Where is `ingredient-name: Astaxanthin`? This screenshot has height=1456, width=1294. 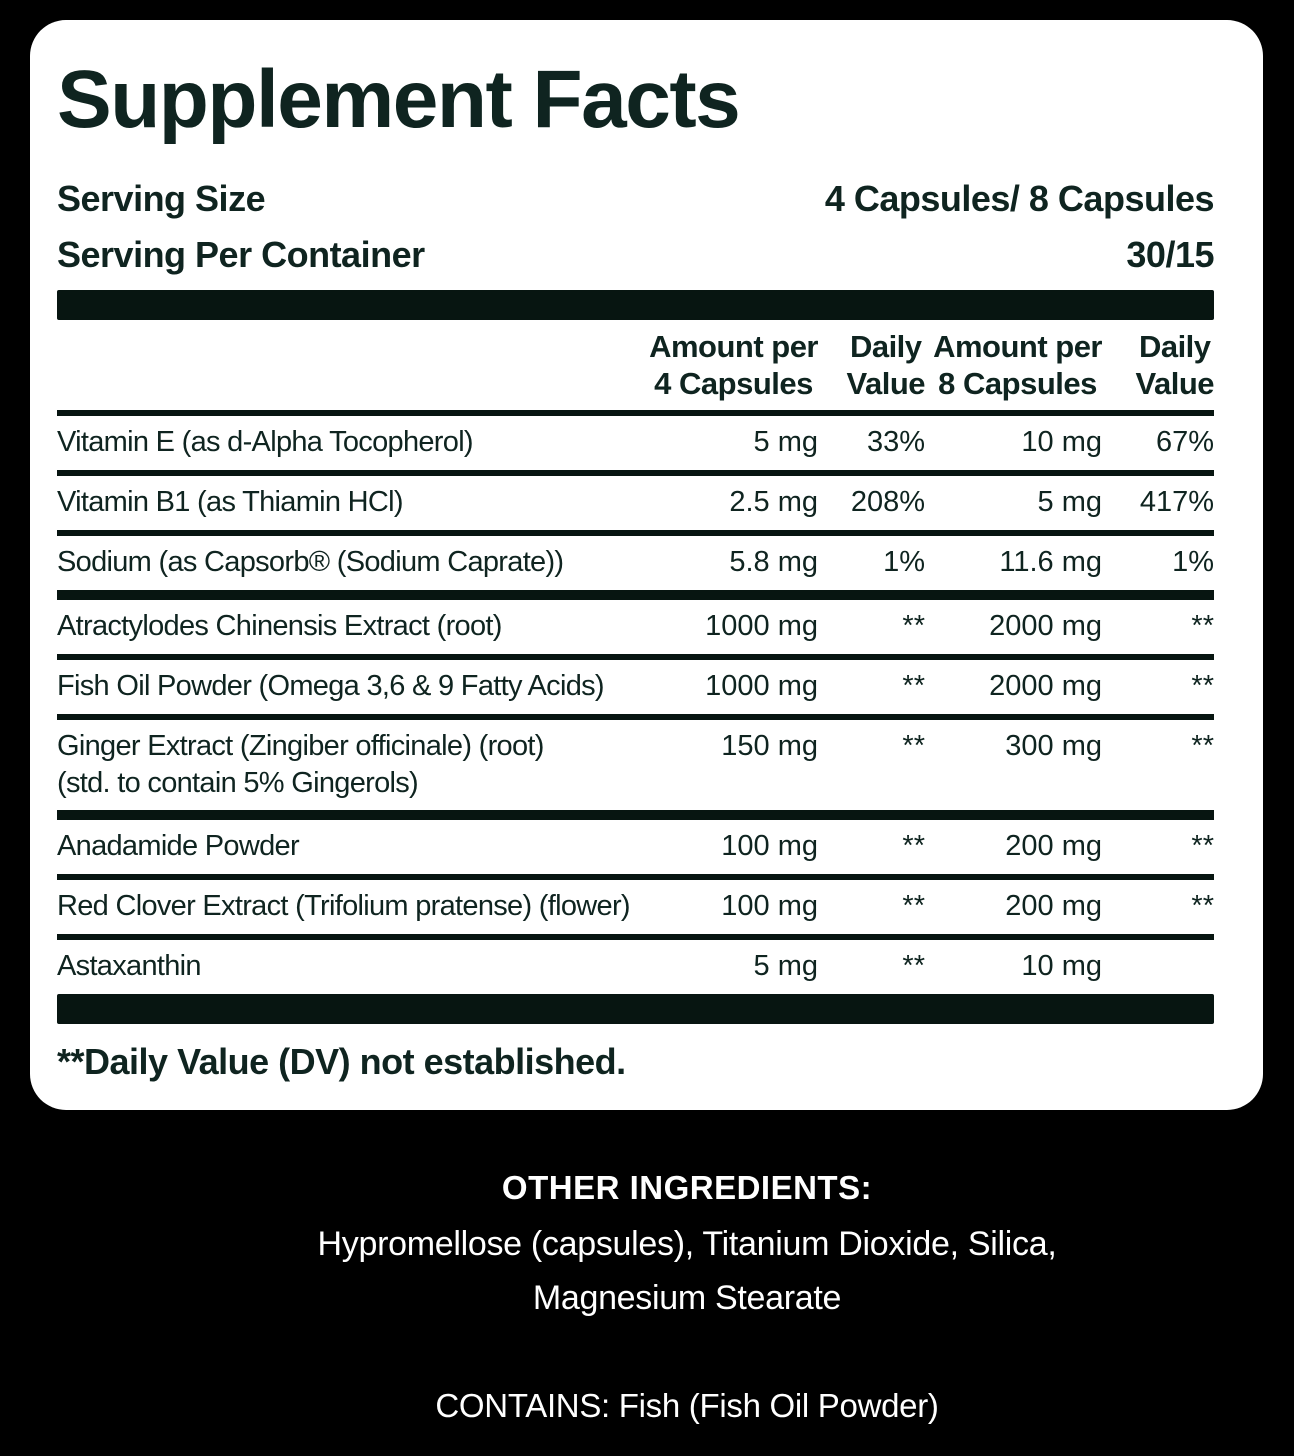
ingredient-name: Astaxanthin is located at coordinates (129, 966).